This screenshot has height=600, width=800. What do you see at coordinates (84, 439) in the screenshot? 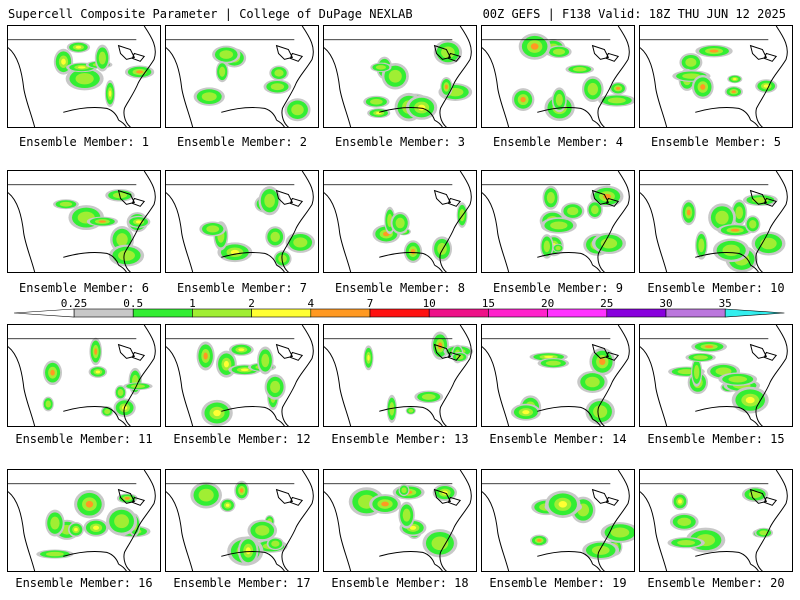
I see `panel-label: Ensemble Member: 11` at bounding box center [84, 439].